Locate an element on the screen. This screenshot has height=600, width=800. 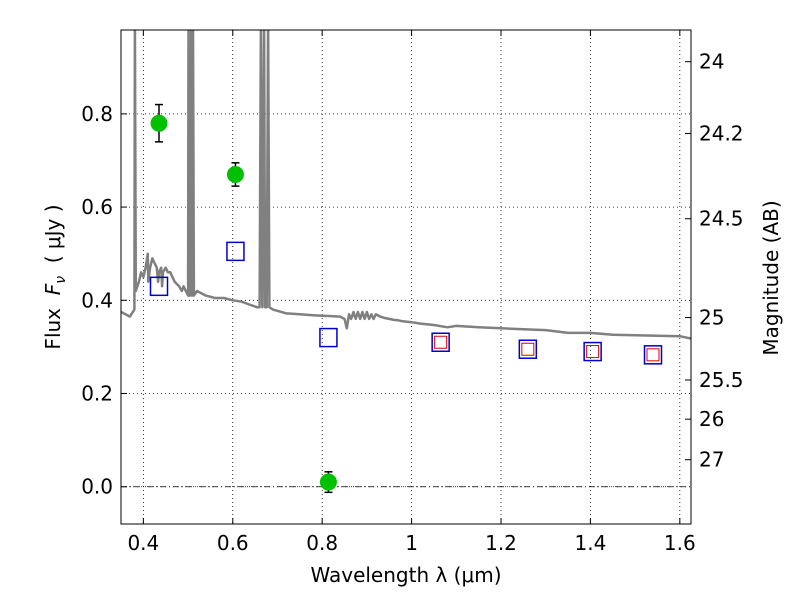
y-tick-label: 0.2 is located at coordinates (97, 394).